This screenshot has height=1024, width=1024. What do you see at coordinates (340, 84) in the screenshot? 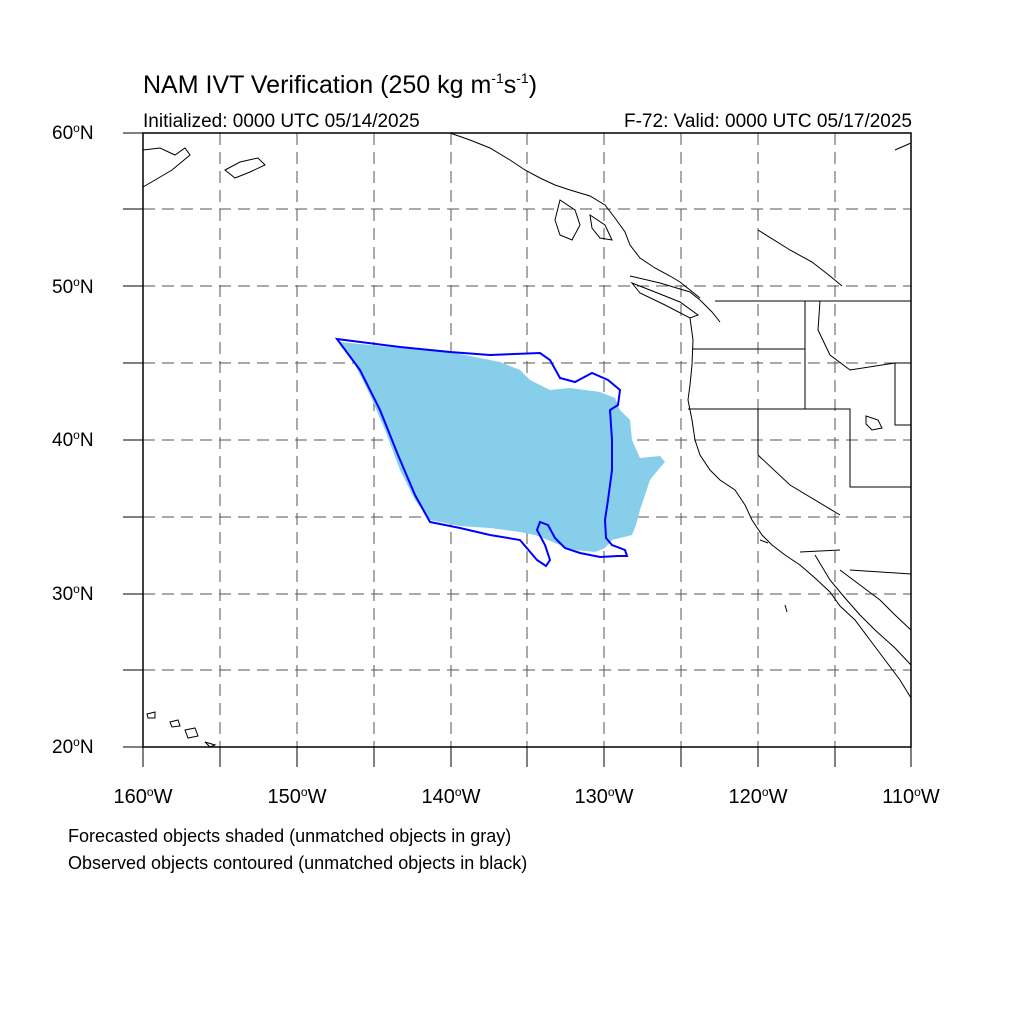
I see `map-title: NAM IVT Verification (250 kg m-1s-1)` at bounding box center [340, 84].